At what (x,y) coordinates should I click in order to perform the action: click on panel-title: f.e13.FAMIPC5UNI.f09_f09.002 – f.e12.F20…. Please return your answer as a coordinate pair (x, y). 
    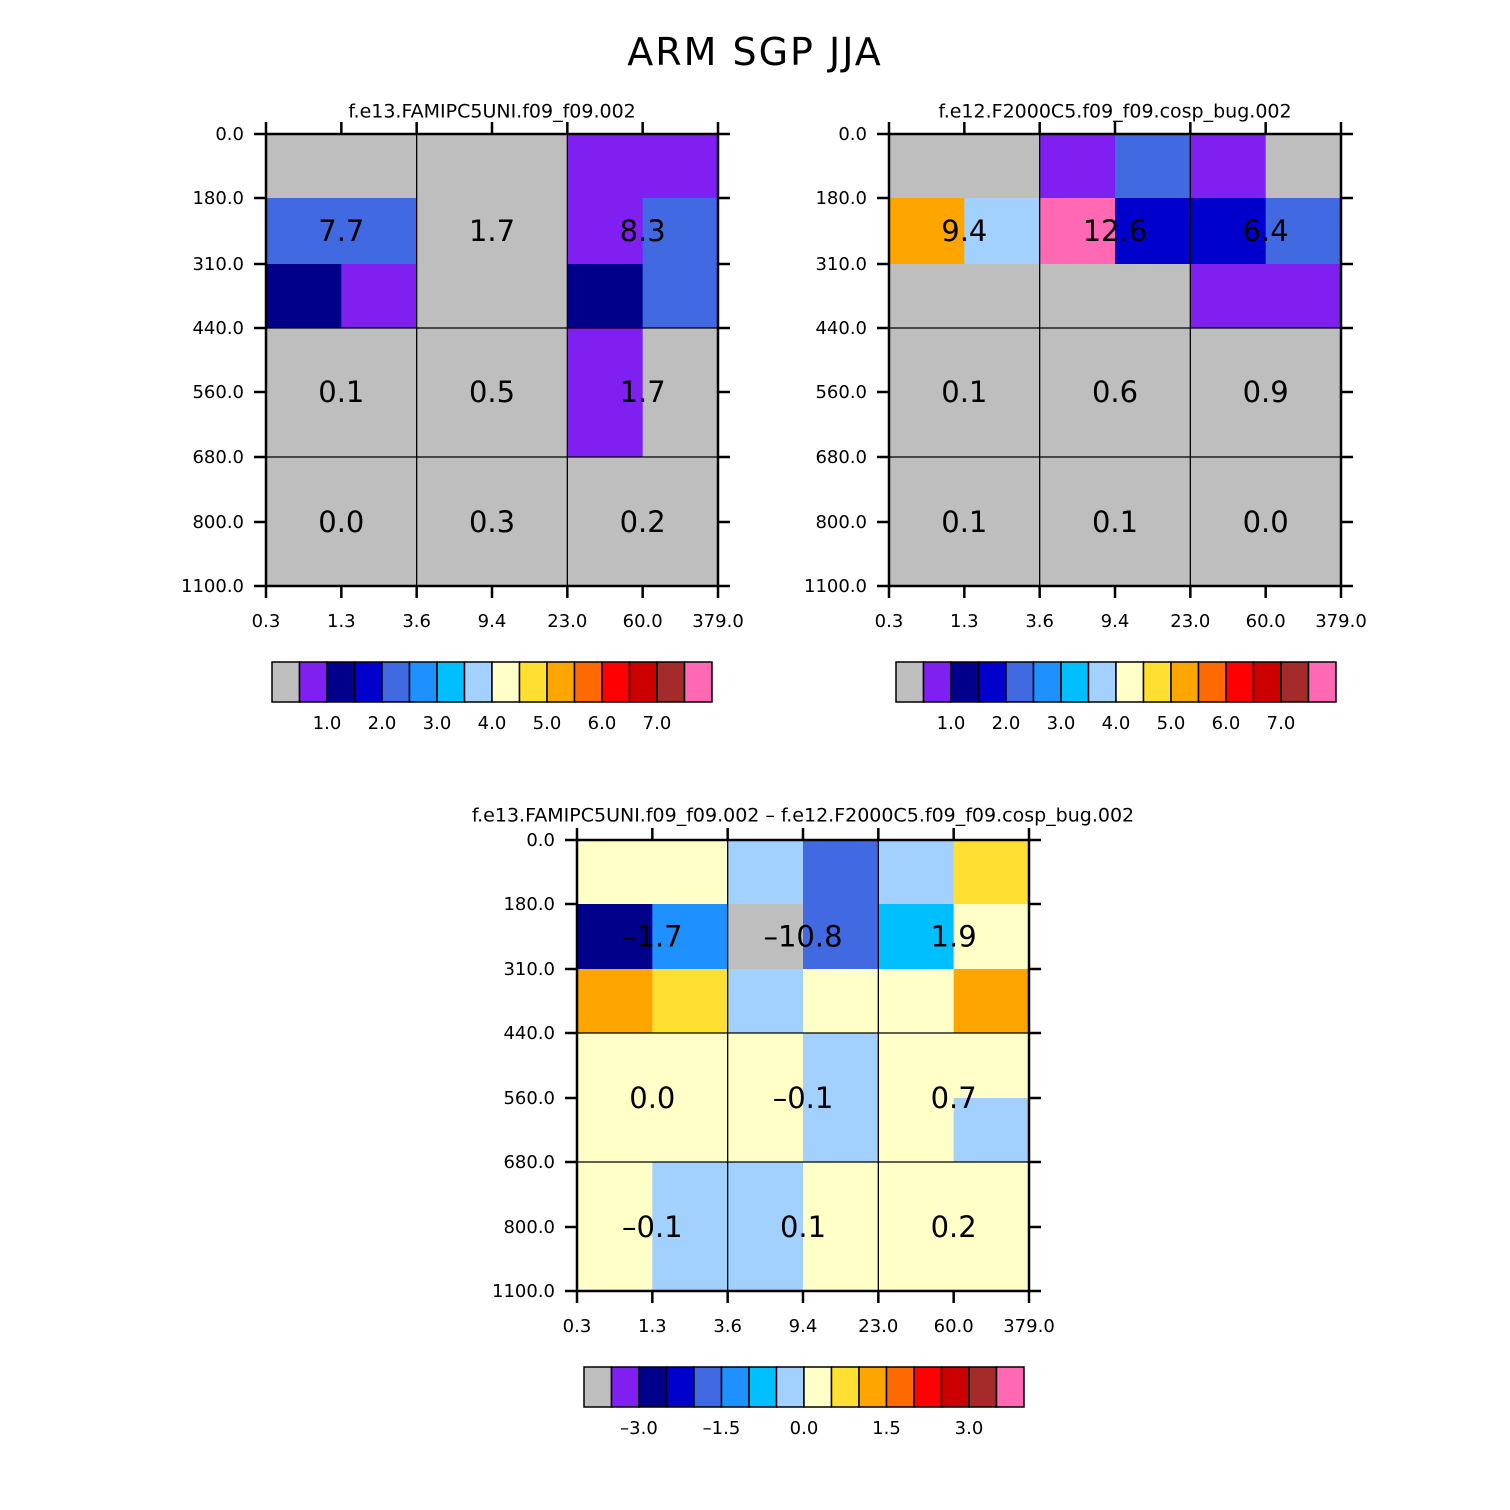
    Looking at the image, I should click on (803, 816).